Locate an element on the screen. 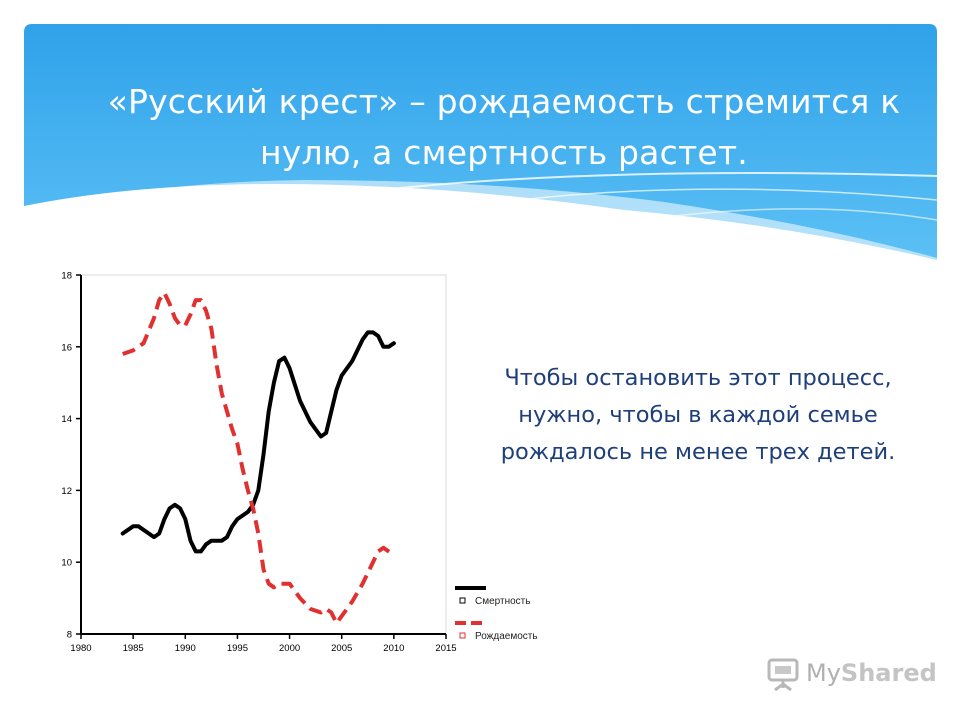 The image size is (960, 720). x-tick-label: 2015 is located at coordinates (445, 648).